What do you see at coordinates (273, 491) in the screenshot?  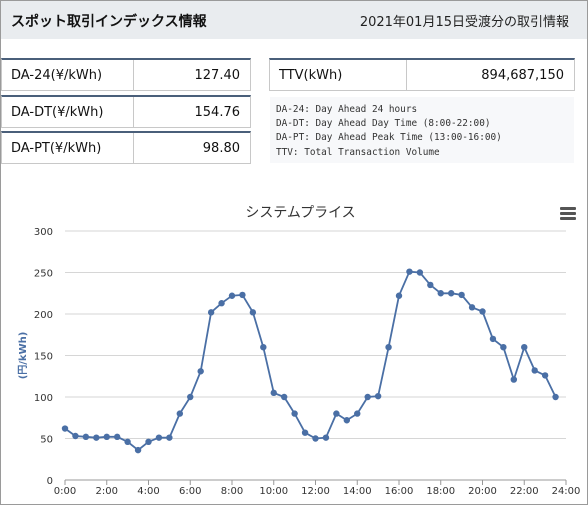 I see `x-tick-label: 10:00` at bounding box center [273, 491].